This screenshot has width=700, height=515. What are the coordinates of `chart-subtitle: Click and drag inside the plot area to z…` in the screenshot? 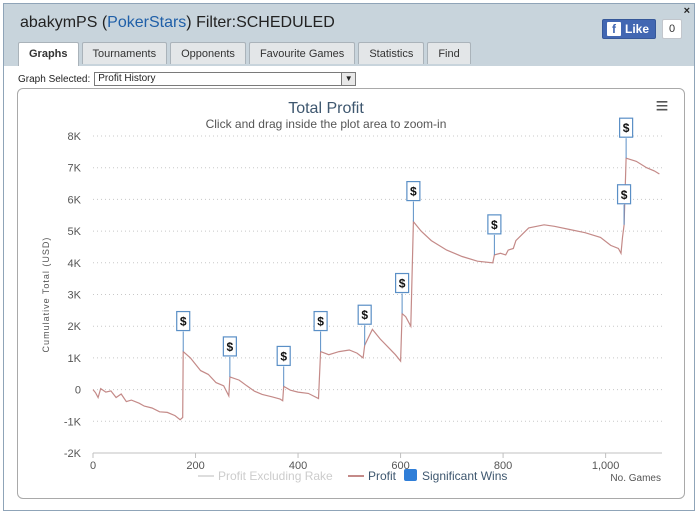 It's located at (326, 124).